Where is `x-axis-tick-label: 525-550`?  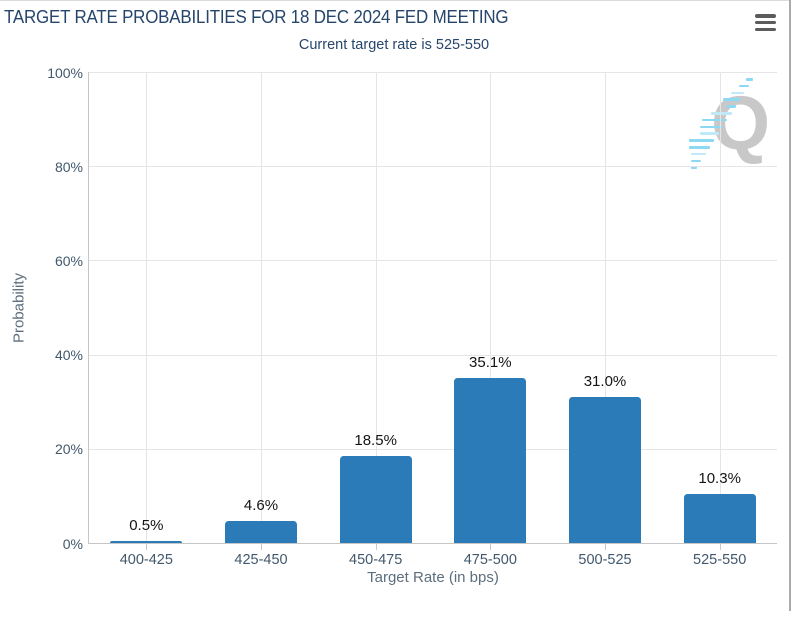
x-axis-tick-label: 525-550 is located at coordinates (720, 560).